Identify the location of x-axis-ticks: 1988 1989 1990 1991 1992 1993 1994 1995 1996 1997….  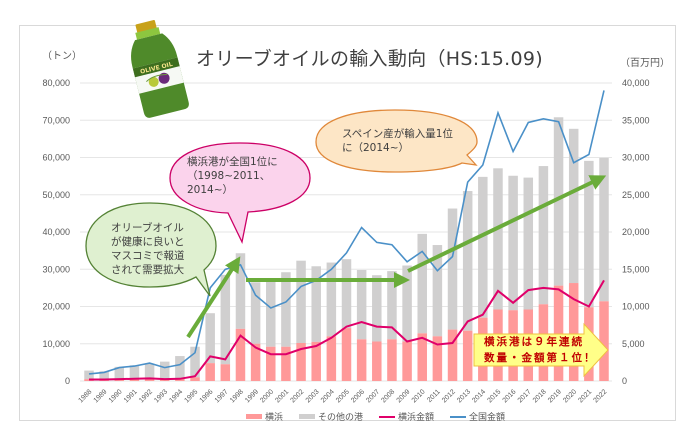
(342, 396).